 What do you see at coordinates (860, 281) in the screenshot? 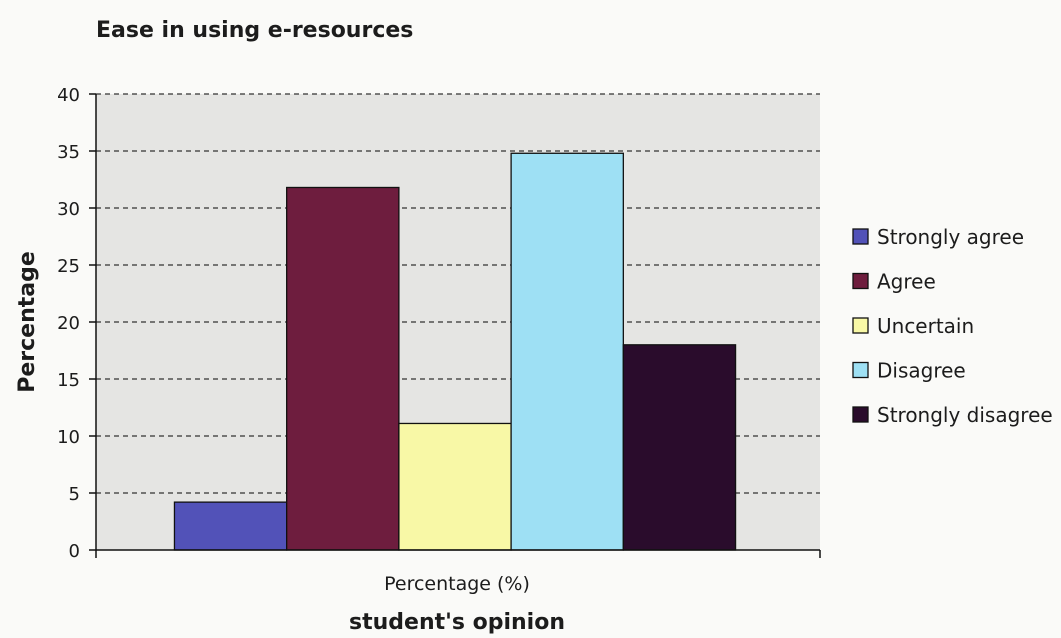
I see `legend-swatch-agree` at bounding box center [860, 281].